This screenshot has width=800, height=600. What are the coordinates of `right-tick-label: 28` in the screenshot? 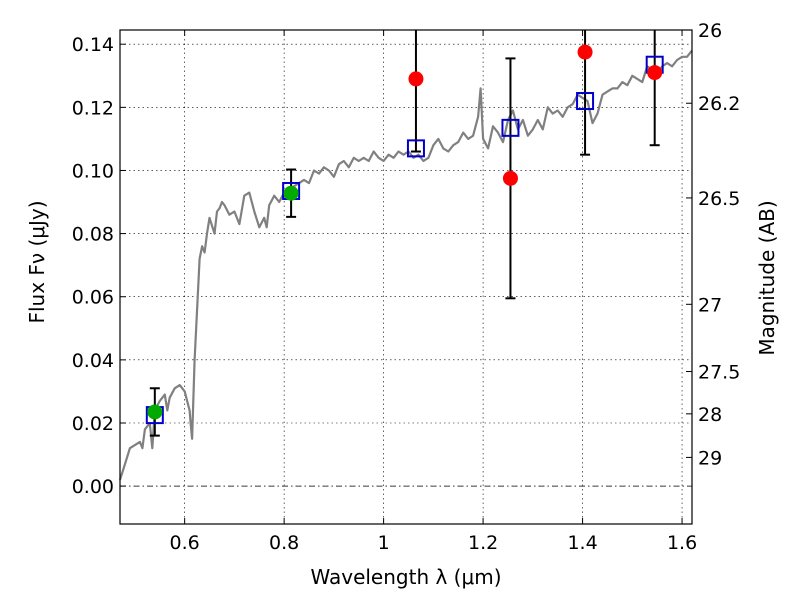 It's located at (710, 415).